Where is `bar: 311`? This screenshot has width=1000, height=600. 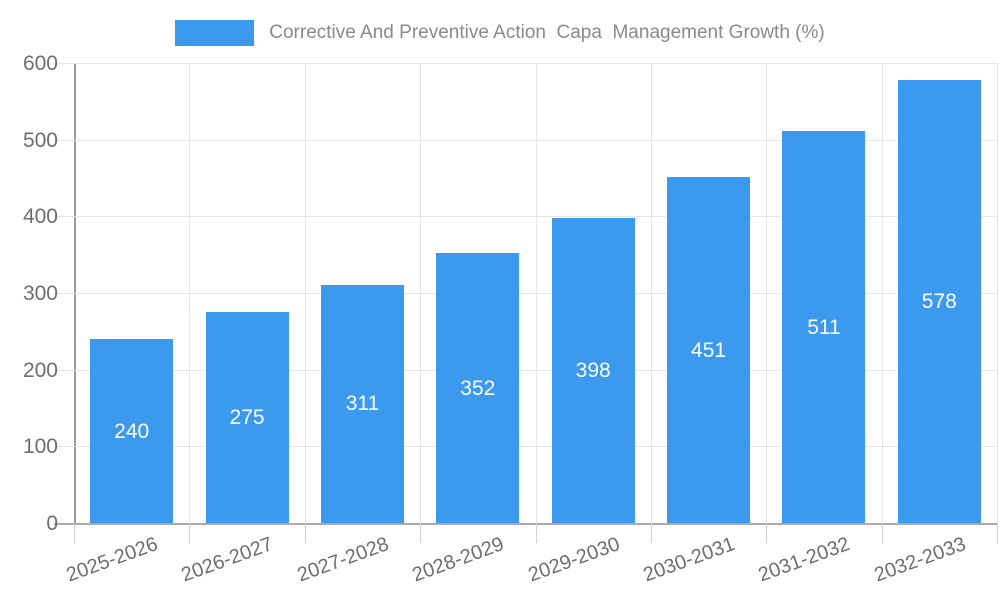 bar: 311 is located at coordinates (362, 403).